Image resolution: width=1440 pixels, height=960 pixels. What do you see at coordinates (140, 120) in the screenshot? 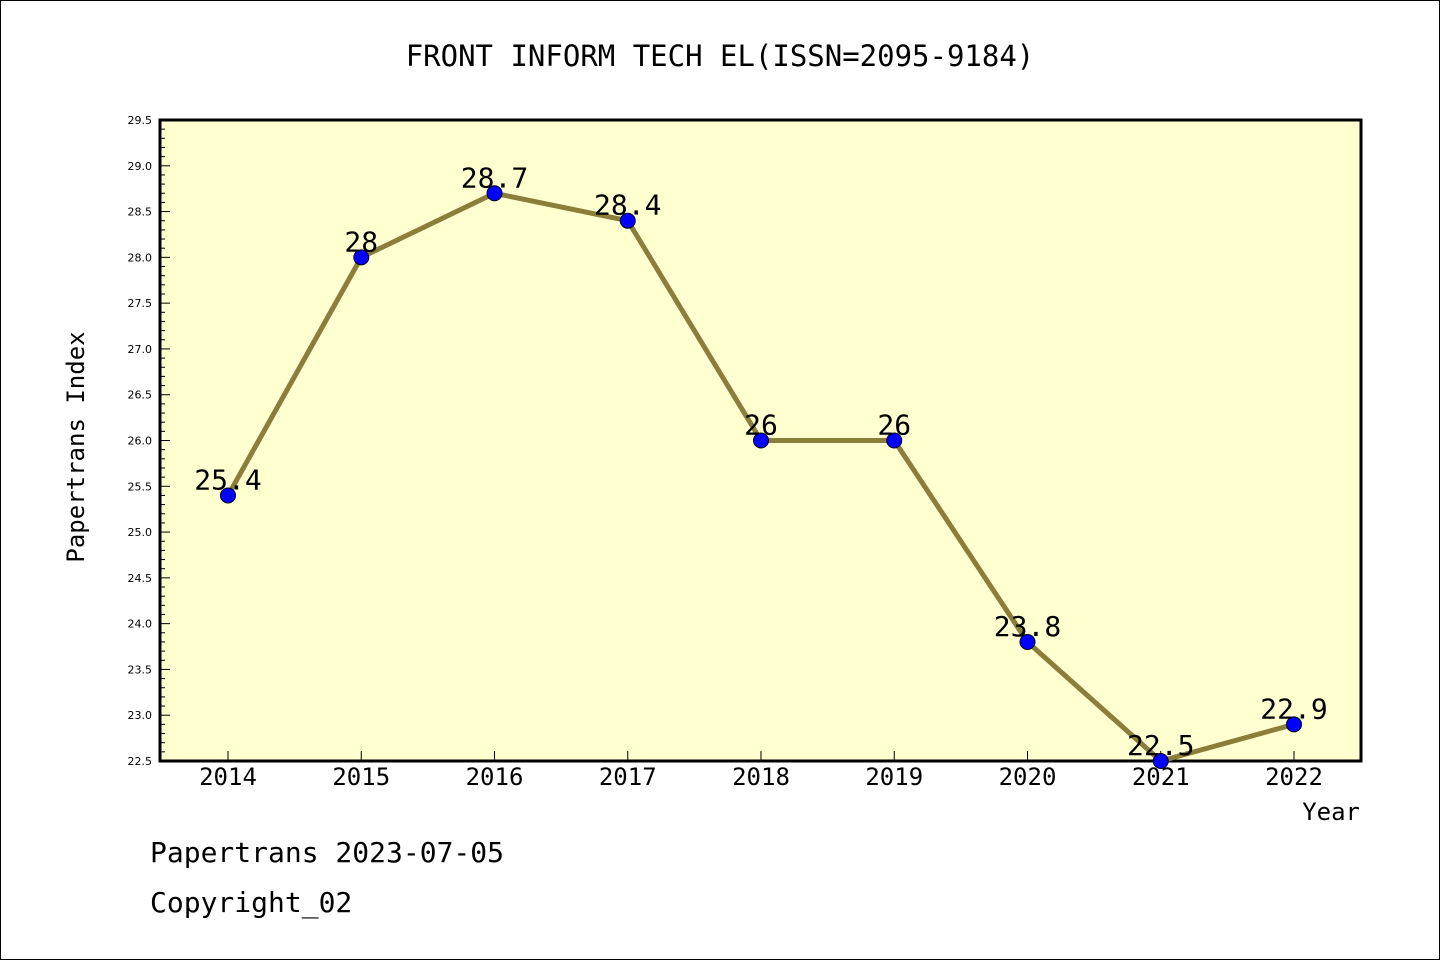
I see `y-tick-label: 29.5` at bounding box center [140, 120].